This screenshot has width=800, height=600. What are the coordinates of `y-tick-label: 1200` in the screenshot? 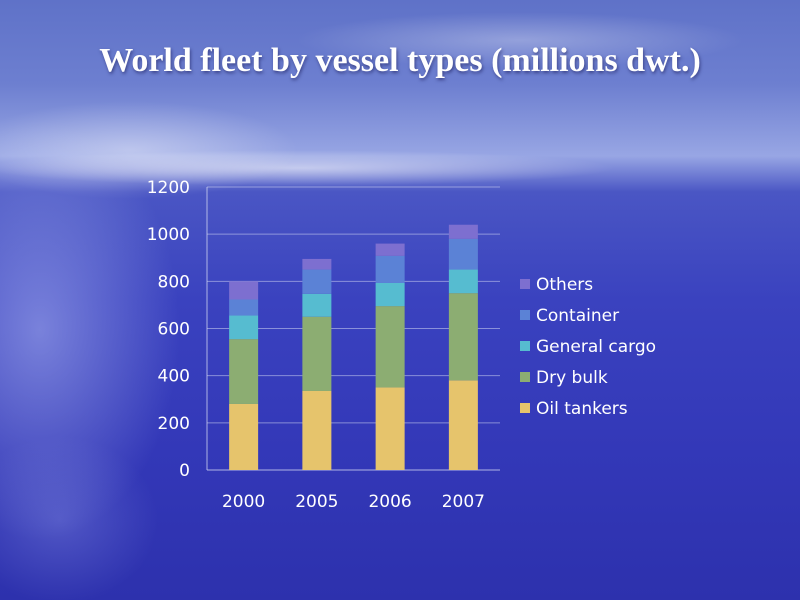 It's located at (168, 188).